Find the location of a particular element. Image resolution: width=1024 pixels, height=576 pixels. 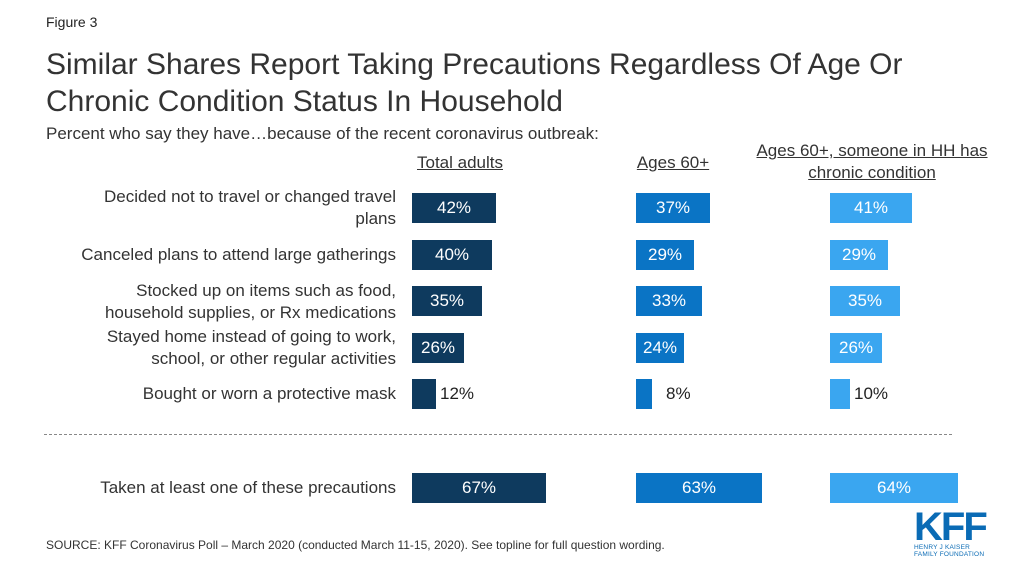

row-label: Bought or worn a protective mask is located at coordinates (269, 393).